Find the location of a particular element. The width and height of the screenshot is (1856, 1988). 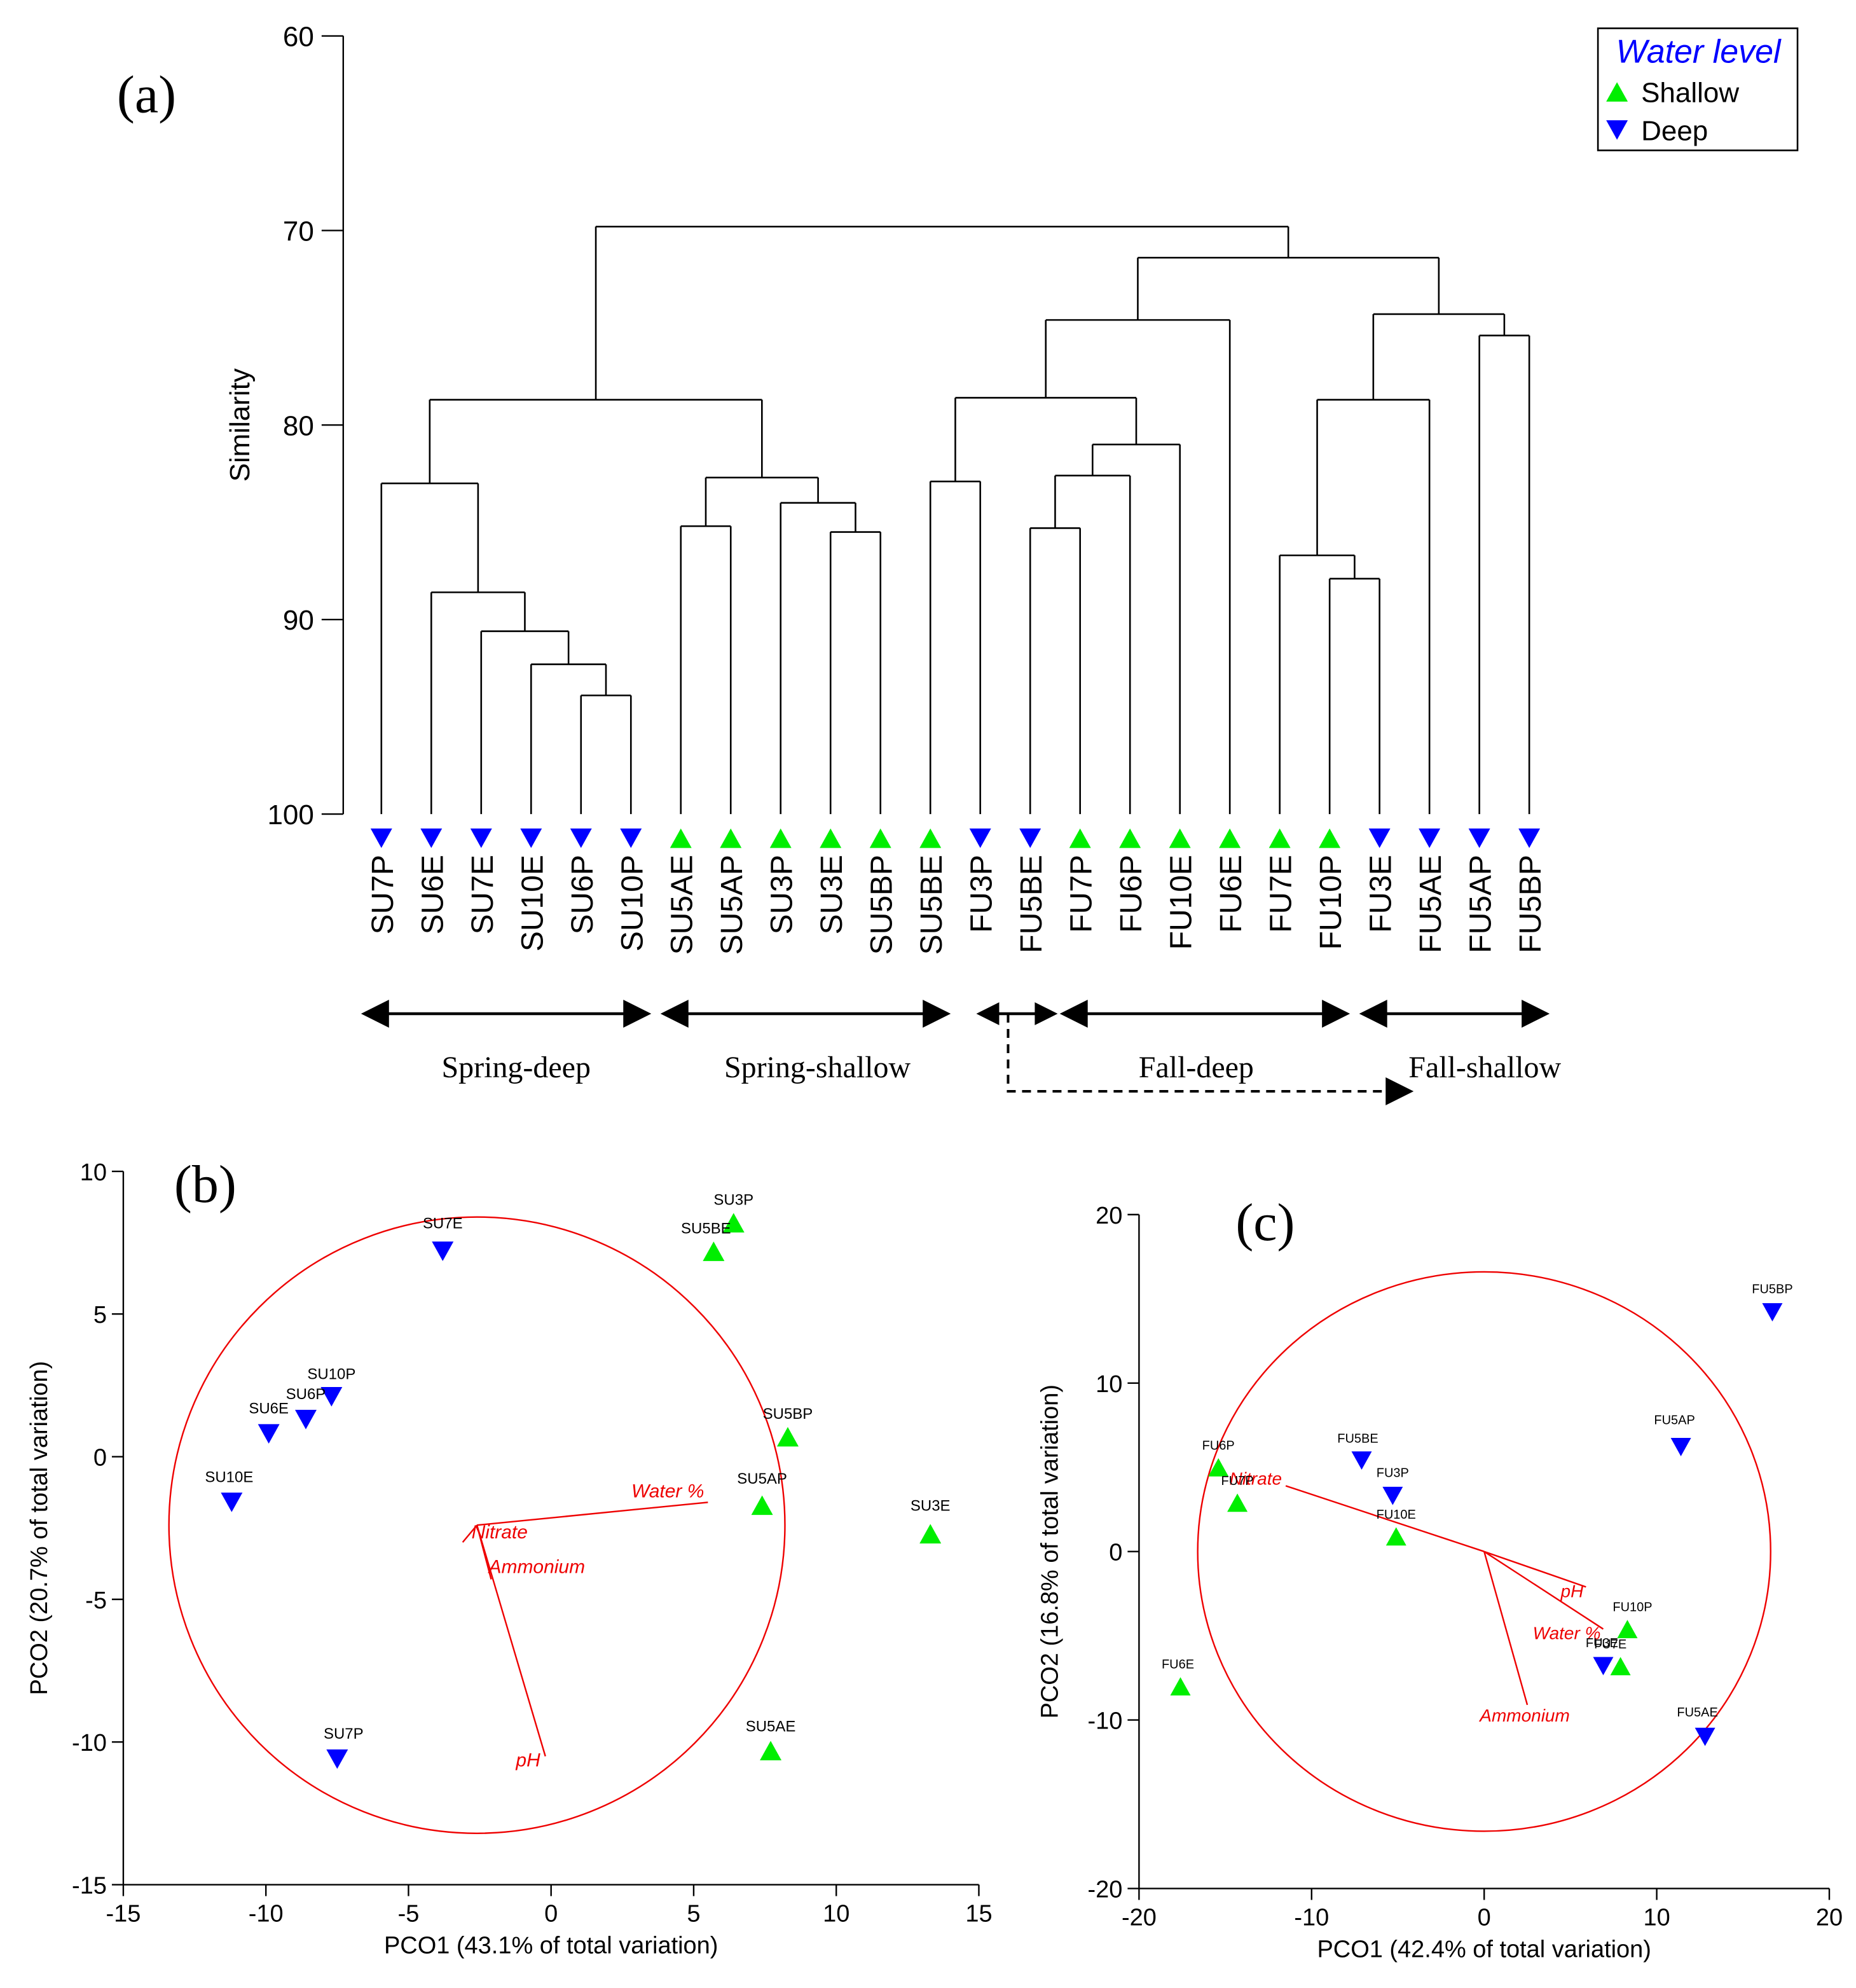

vector-label: Water % is located at coordinates (667, 1491).